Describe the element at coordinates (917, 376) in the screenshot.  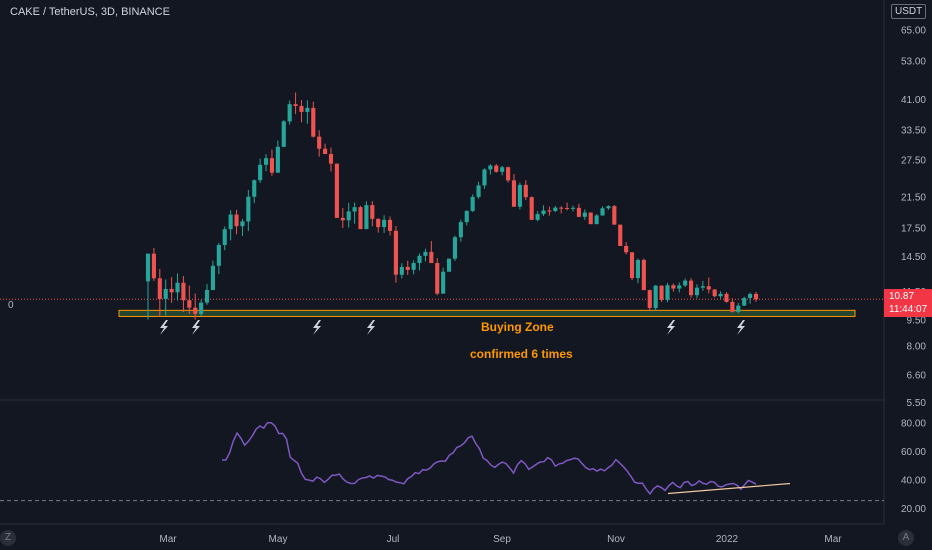
I see `price-tick-label: 6.60` at that location.